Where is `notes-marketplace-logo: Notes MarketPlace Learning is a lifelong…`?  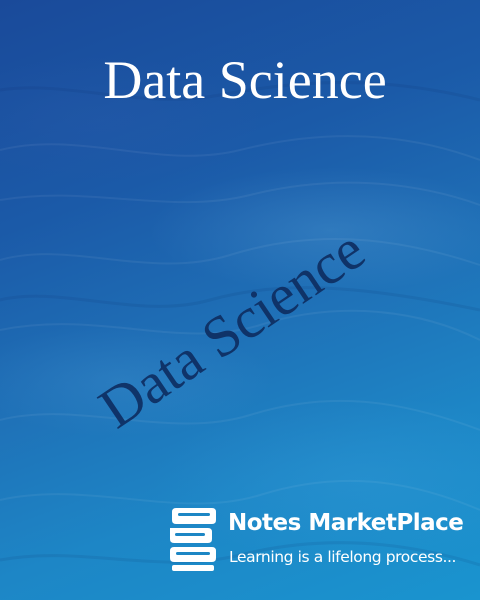
notes-marketplace-logo: Notes MarketPlace Learning is a lifelong… is located at coordinates (318, 542).